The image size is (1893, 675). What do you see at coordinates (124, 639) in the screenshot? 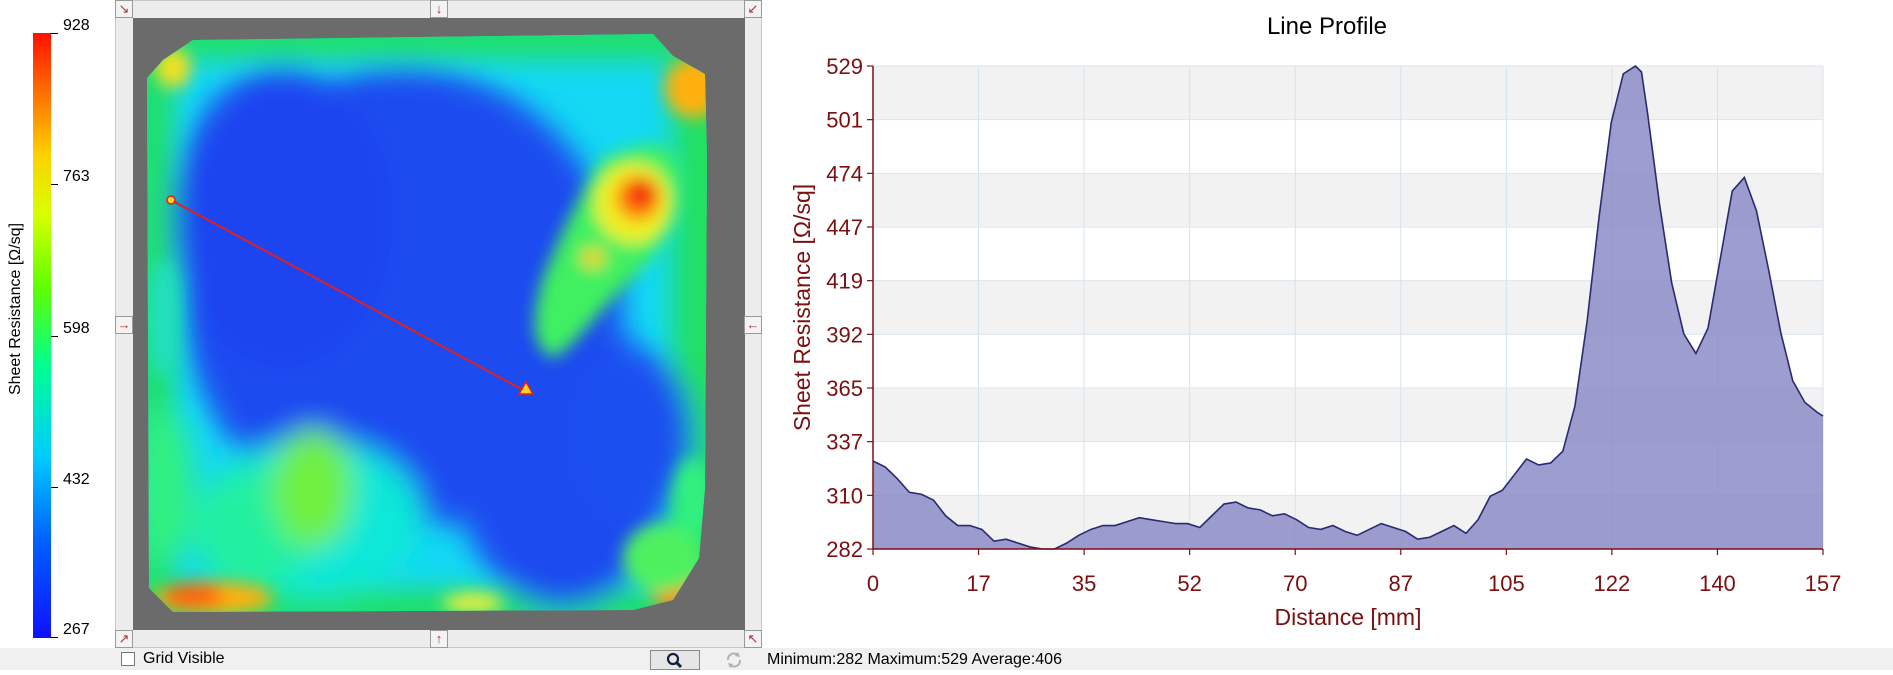
I see `expand-bottom-left-button: ↗` at bounding box center [124, 639].